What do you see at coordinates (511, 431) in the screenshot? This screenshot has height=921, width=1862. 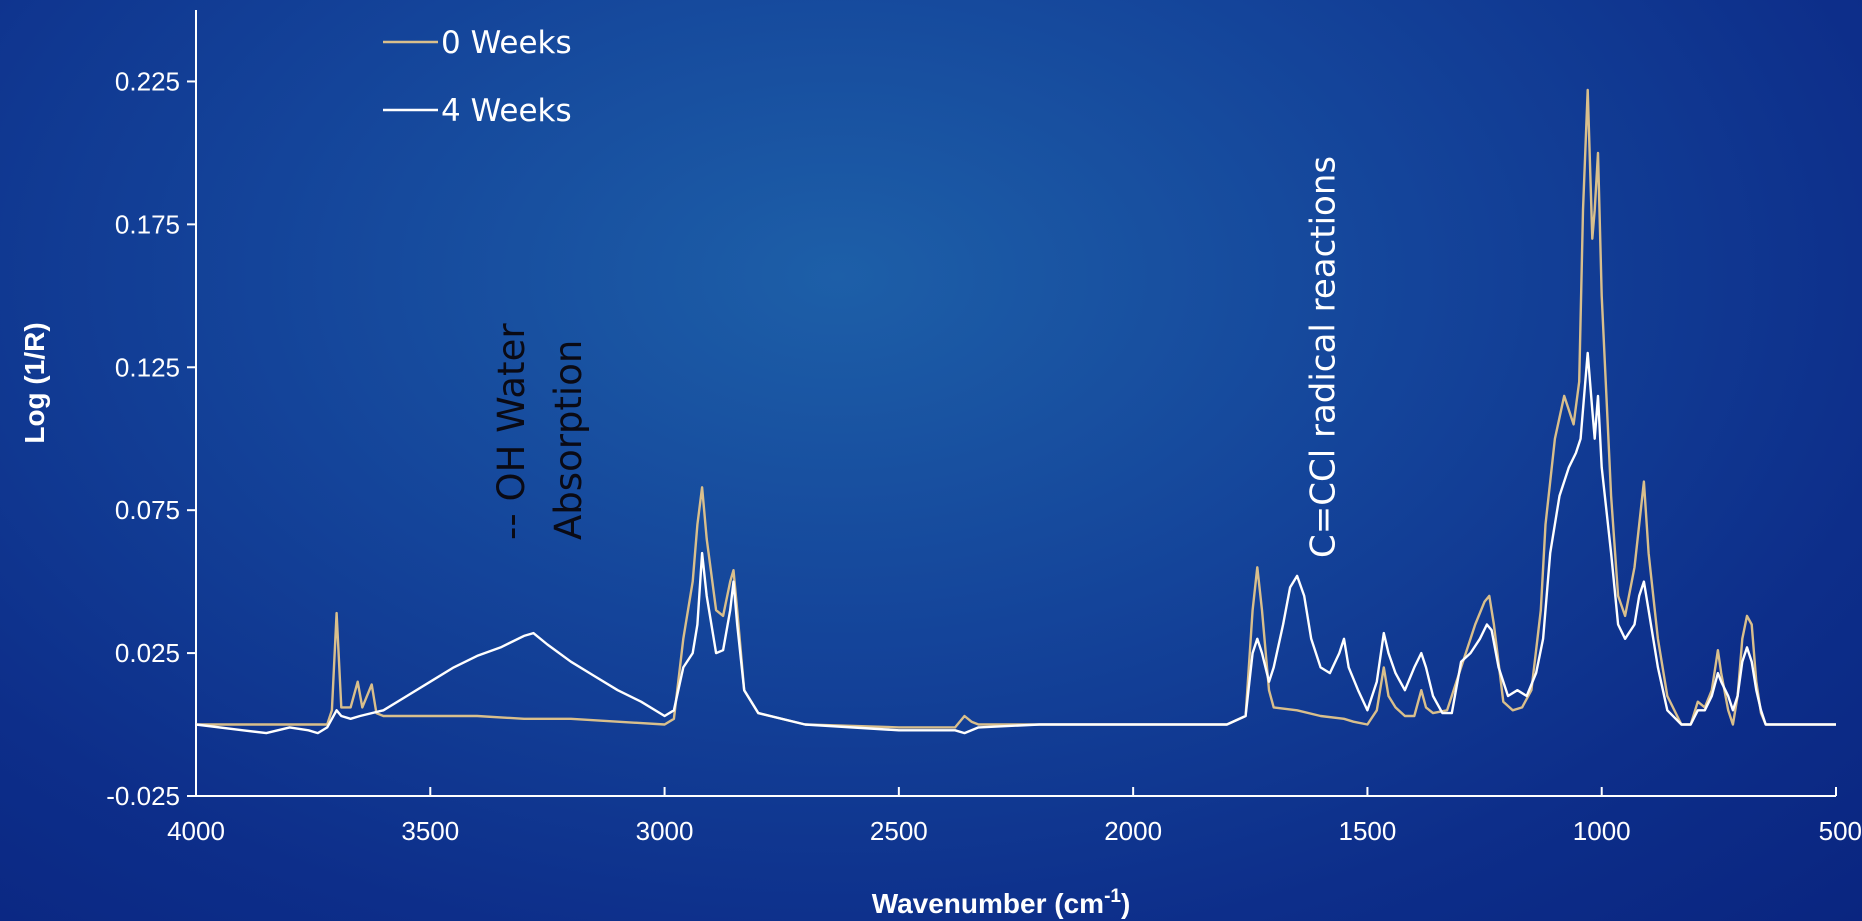 I see `annotation-line: -- OH Water` at bounding box center [511, 431].